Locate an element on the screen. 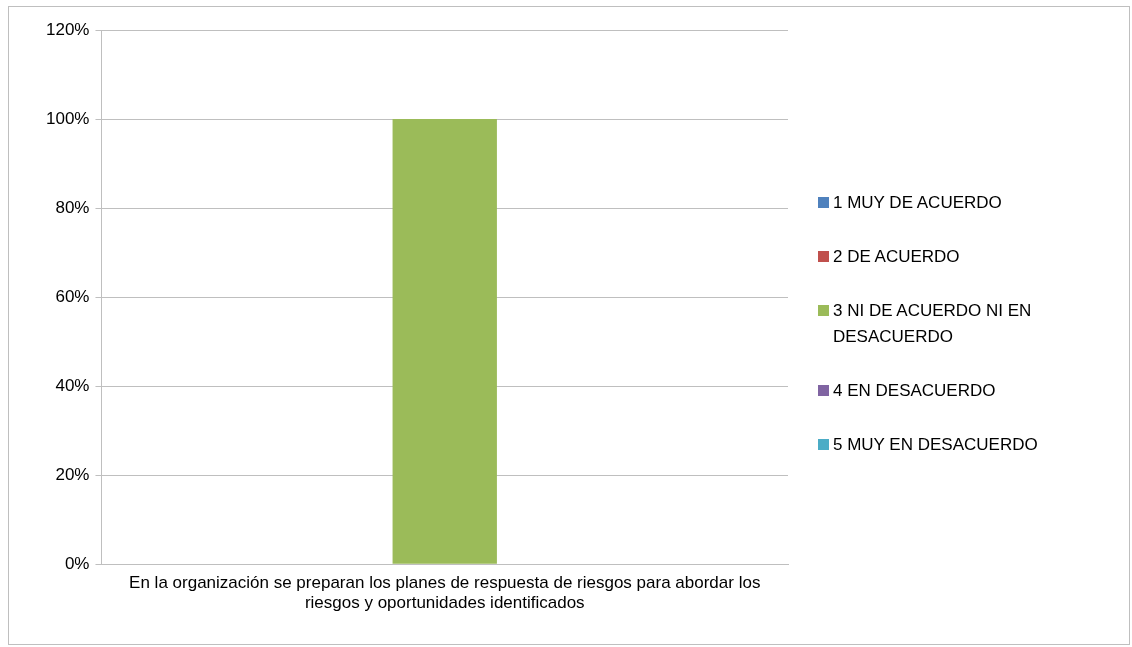  y-tick-label: 40% is located at coordinates (72, 385).